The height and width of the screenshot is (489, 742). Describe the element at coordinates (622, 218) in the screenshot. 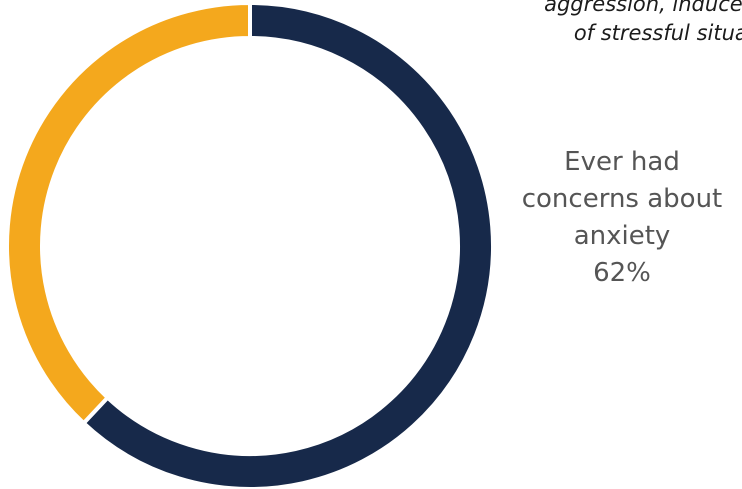

I see `slice-data-label: Ever had concerns about anxiety 62%` at that location.